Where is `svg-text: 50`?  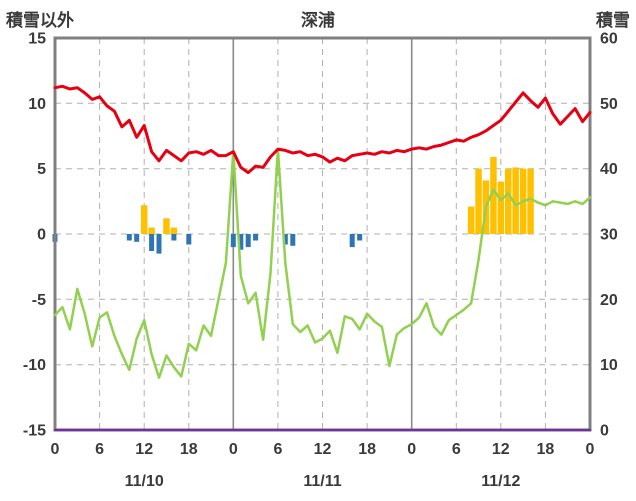 svg-text: 50 is located at coordinates (609, 104).